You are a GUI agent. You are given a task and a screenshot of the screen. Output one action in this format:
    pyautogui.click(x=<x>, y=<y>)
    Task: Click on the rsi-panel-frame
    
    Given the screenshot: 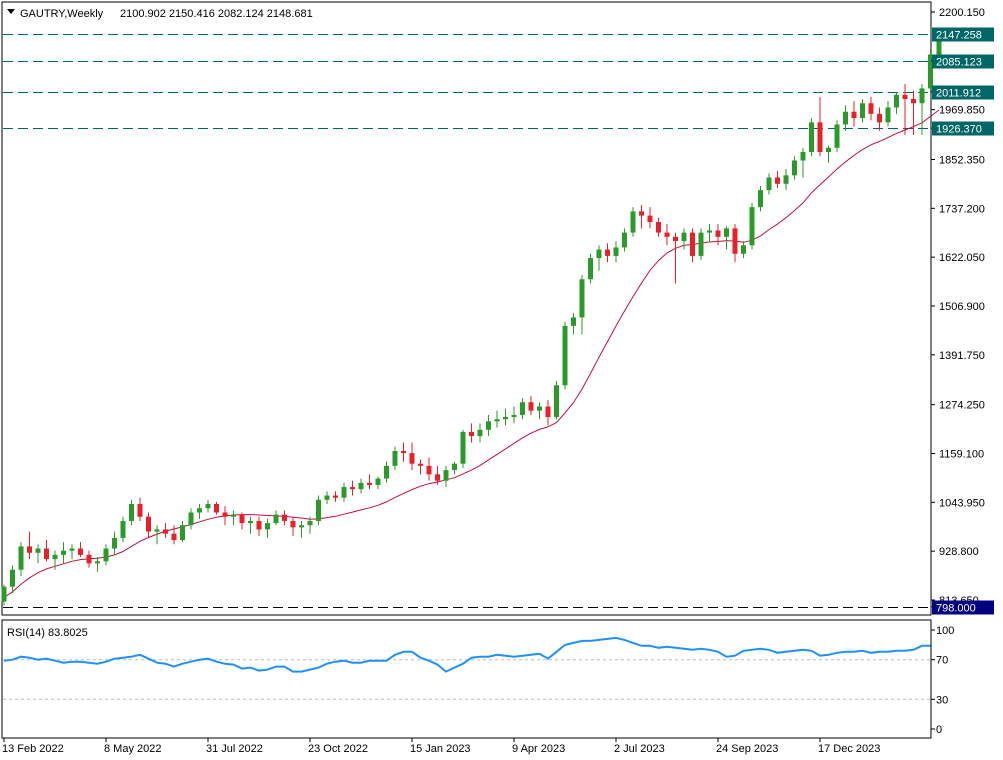 What is the action you would take?
    pyautogui.click(x=466, y=679)
    